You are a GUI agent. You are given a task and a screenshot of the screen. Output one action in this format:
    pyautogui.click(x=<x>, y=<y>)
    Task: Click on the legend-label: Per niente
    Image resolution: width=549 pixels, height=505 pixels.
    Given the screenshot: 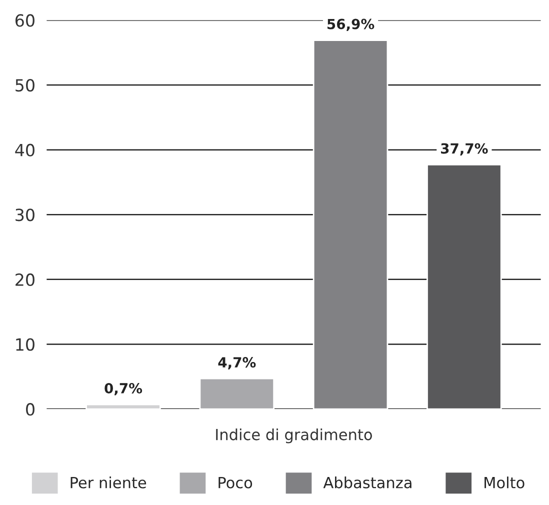 What is the action you would take?
    pyautogui.click(x=108, y=482)
    